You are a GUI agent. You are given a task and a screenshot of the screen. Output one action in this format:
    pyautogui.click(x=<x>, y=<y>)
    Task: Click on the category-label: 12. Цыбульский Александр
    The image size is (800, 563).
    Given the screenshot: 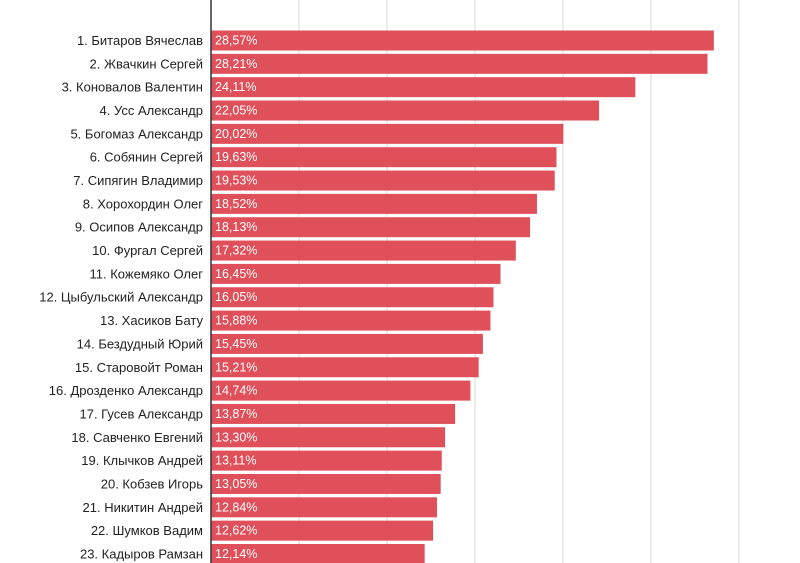 What is the action you would take?
    pyautogui.click(x=121, y=297)
    